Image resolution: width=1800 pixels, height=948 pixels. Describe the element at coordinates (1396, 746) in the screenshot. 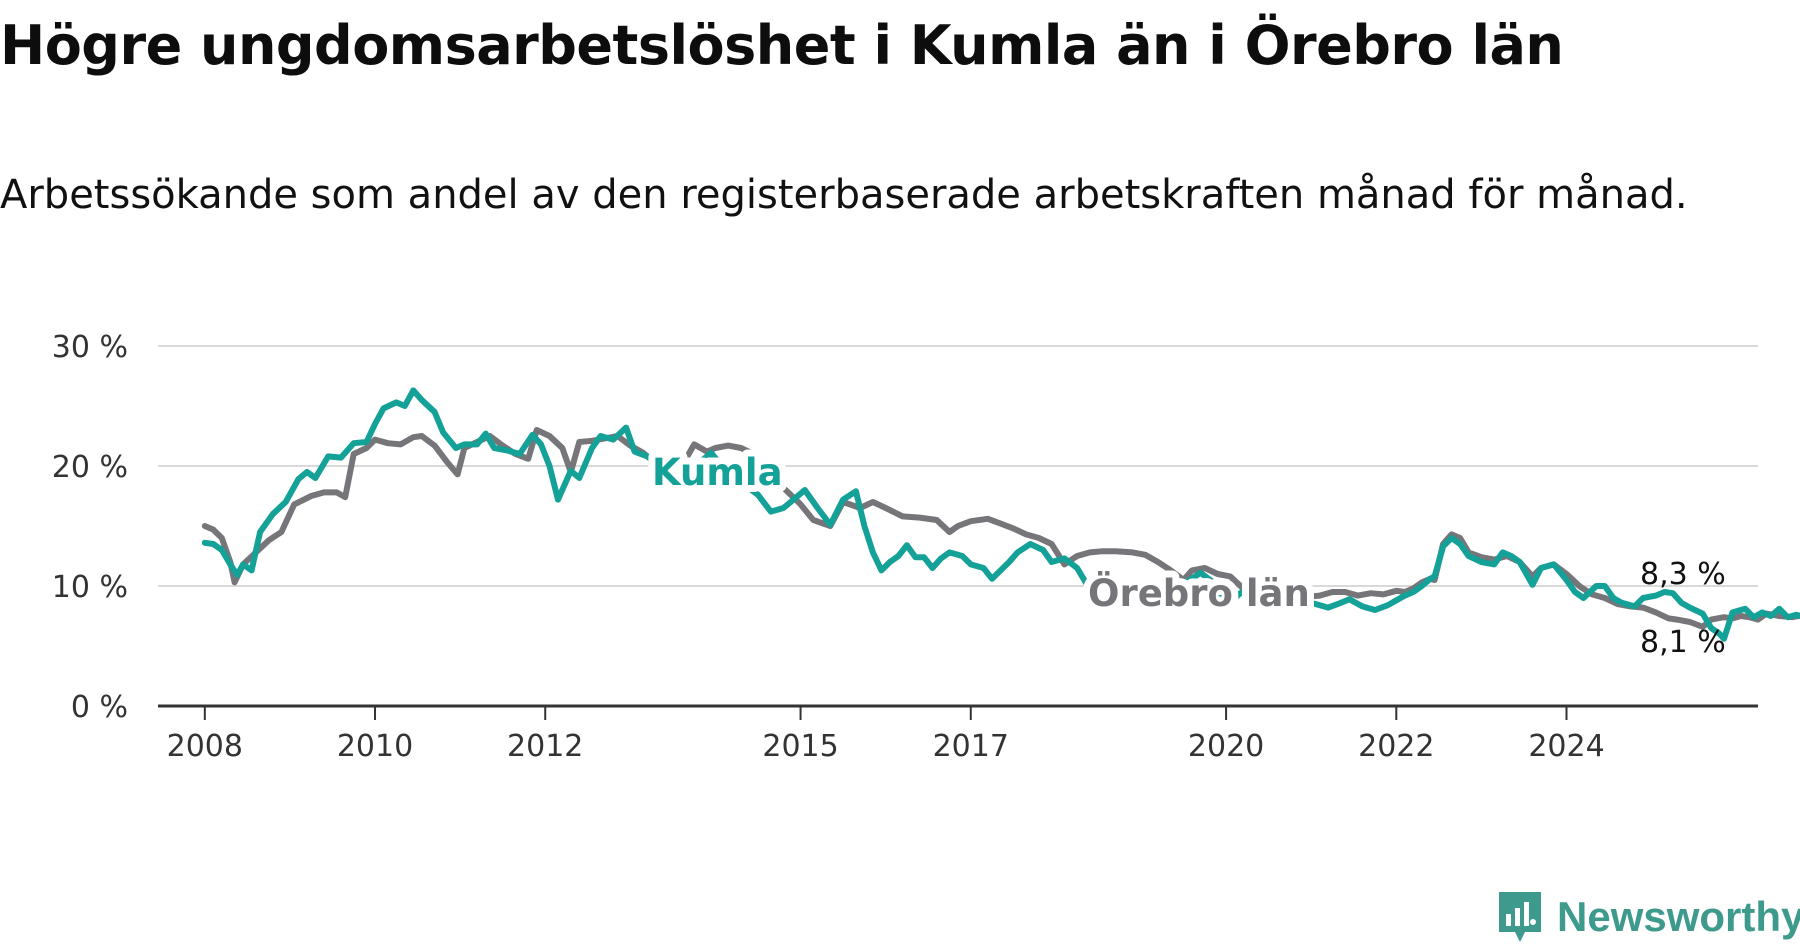

I see `x-tick-label: 2022` at that location.